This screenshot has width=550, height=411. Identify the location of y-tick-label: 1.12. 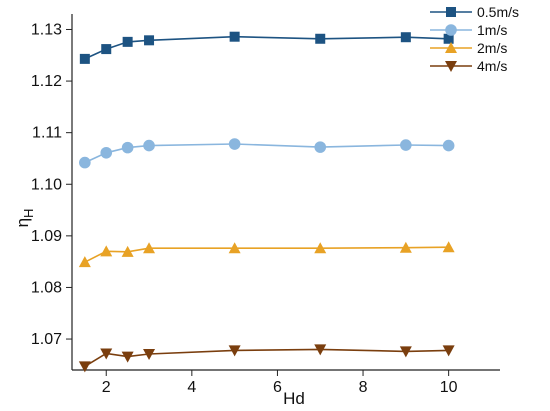
(46, 81).